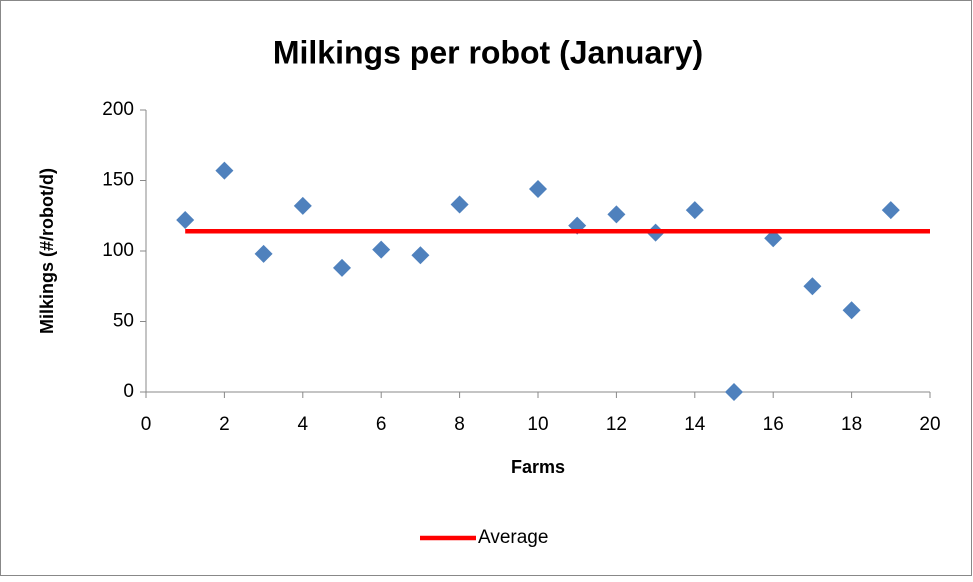  What do you see at coordinates (488, 52) in the screenshot?
I see `chart-title: Milkings per robot (January)` at bounding box center [488, 52].